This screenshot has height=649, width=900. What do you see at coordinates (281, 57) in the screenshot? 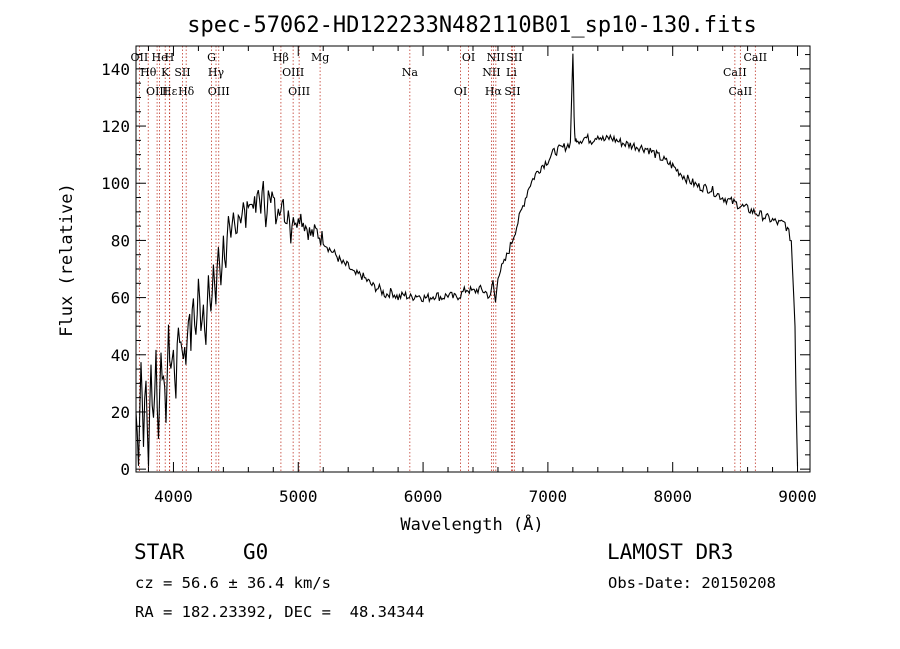
I see `line-marker-label-12: Hβ` at bounding box center [281, 57].